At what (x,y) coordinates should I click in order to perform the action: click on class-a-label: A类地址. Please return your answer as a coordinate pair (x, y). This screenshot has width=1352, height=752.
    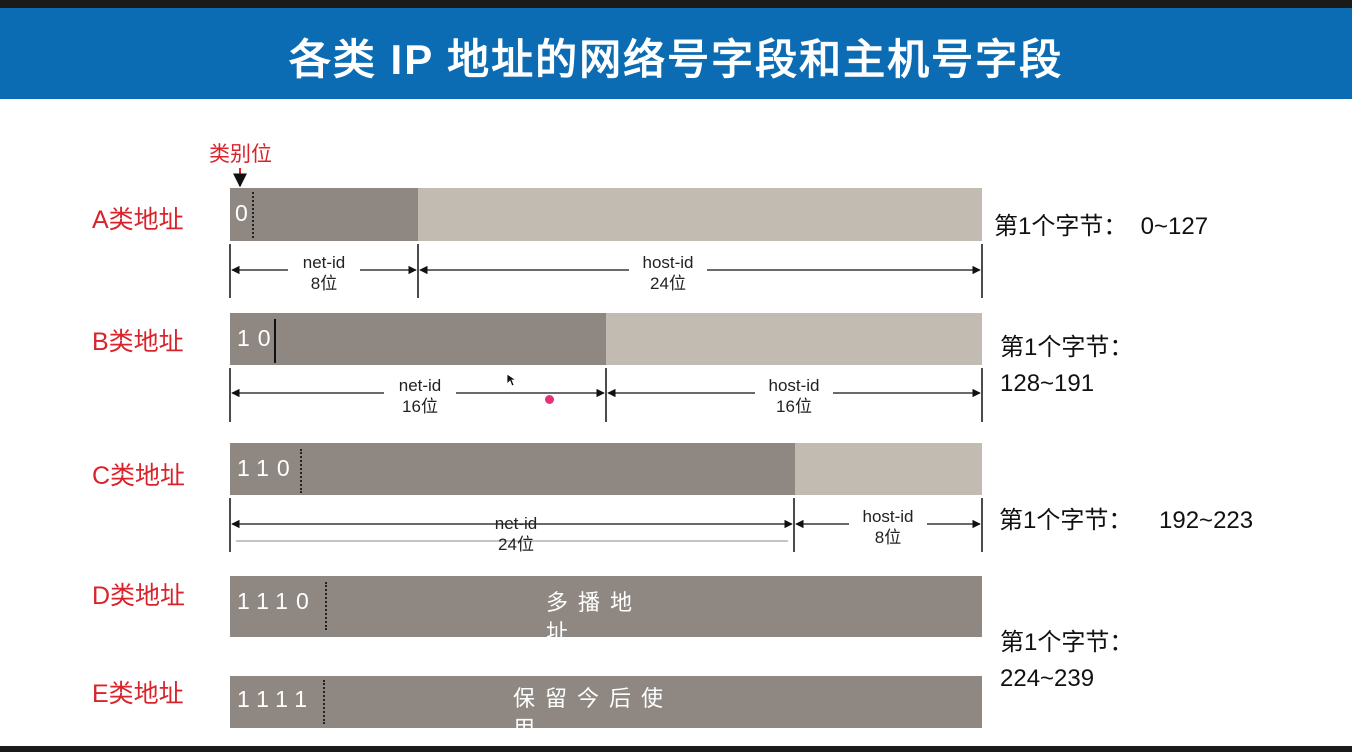
    Looking at the image, I should click on (138, 220).